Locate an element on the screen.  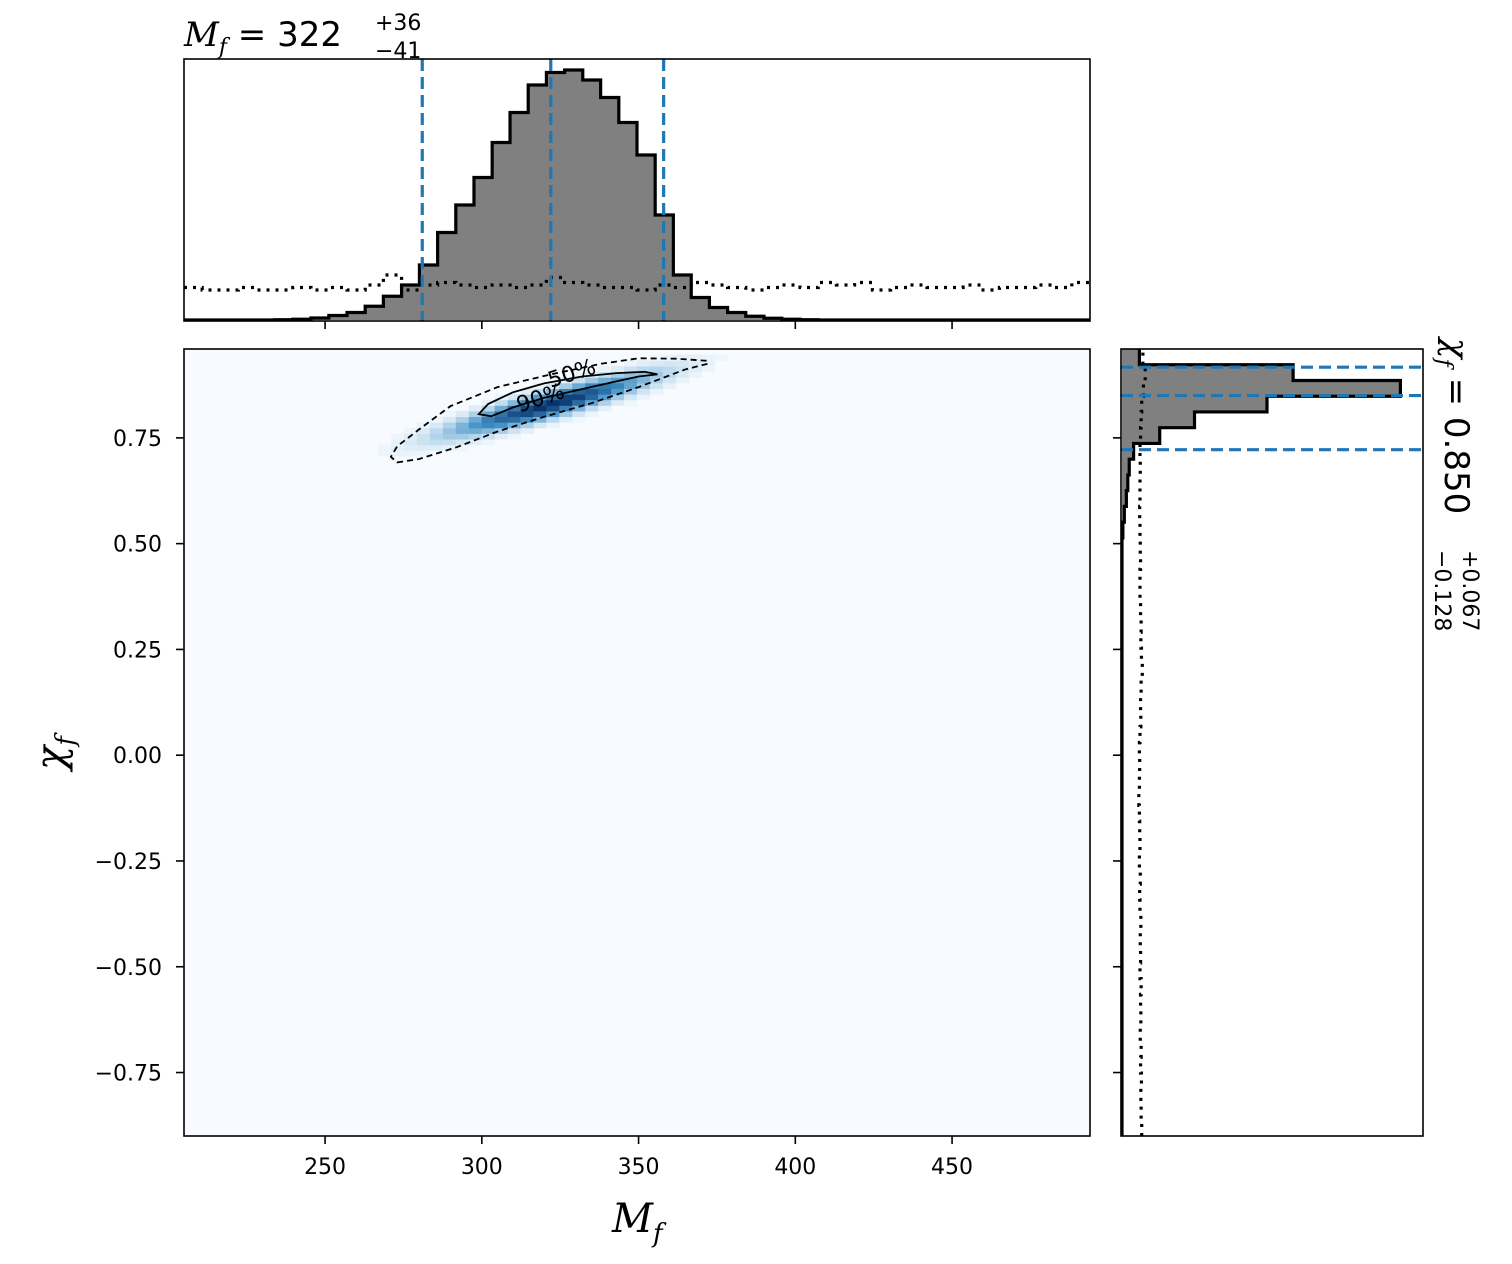
mass-title-minus: −41 is located at coordinates (398, 51).